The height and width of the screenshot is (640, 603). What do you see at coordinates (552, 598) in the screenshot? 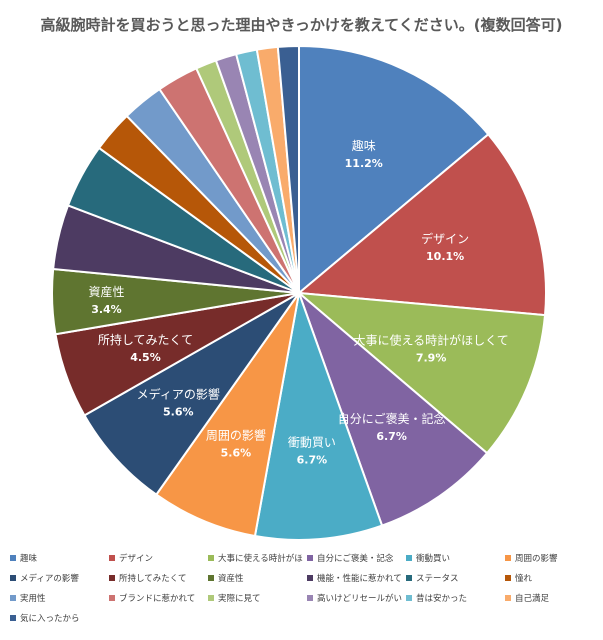
I see `legend-item: 自己満足` at bounding box center [552, 598].